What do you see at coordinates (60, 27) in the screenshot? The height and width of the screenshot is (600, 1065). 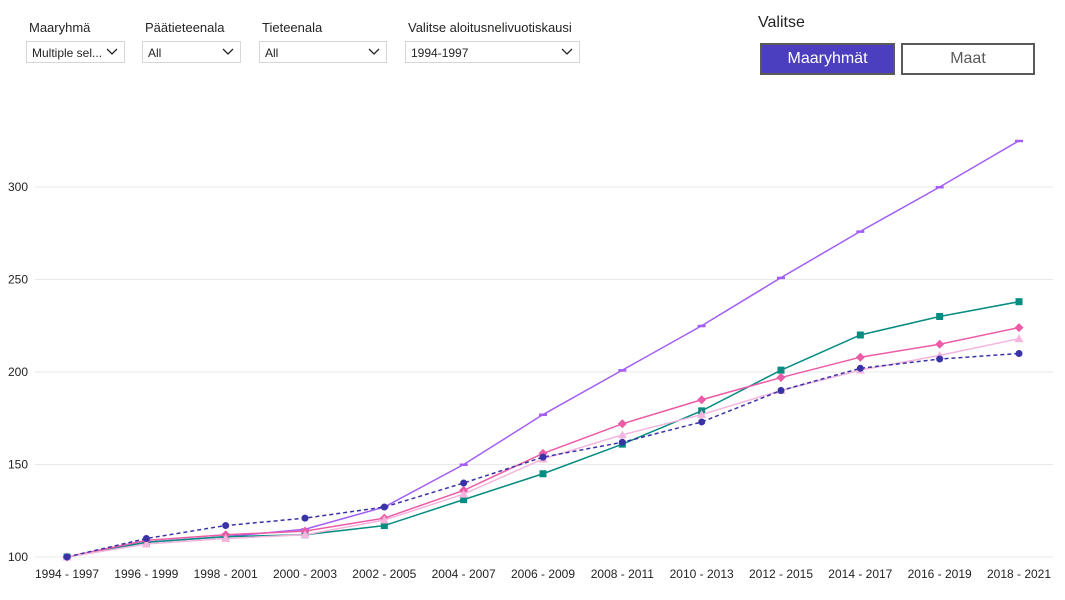 I see `filter-label-maaryhma: Maaryhmä` at bounding box center [60, 27].